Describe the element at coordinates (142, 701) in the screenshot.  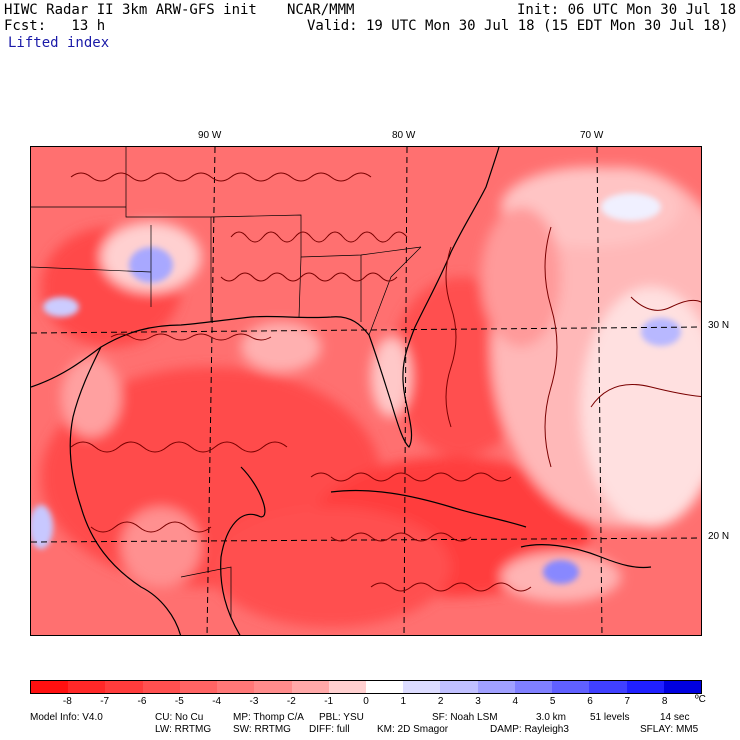
I see `colorbar-tick-label: -6` at that location.